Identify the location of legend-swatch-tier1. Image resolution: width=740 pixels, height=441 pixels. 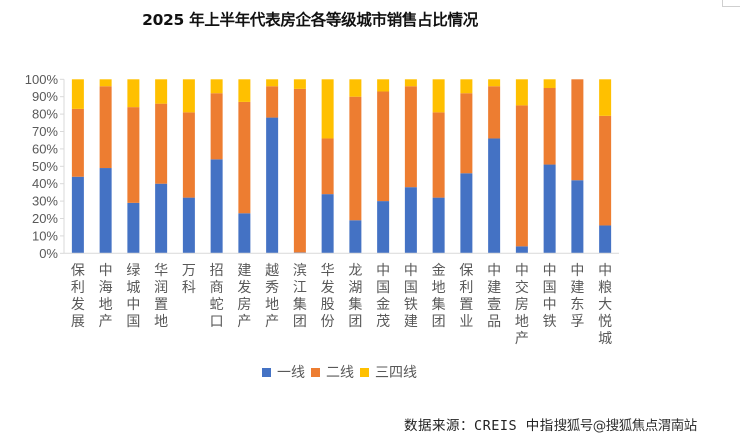
(266, 372).